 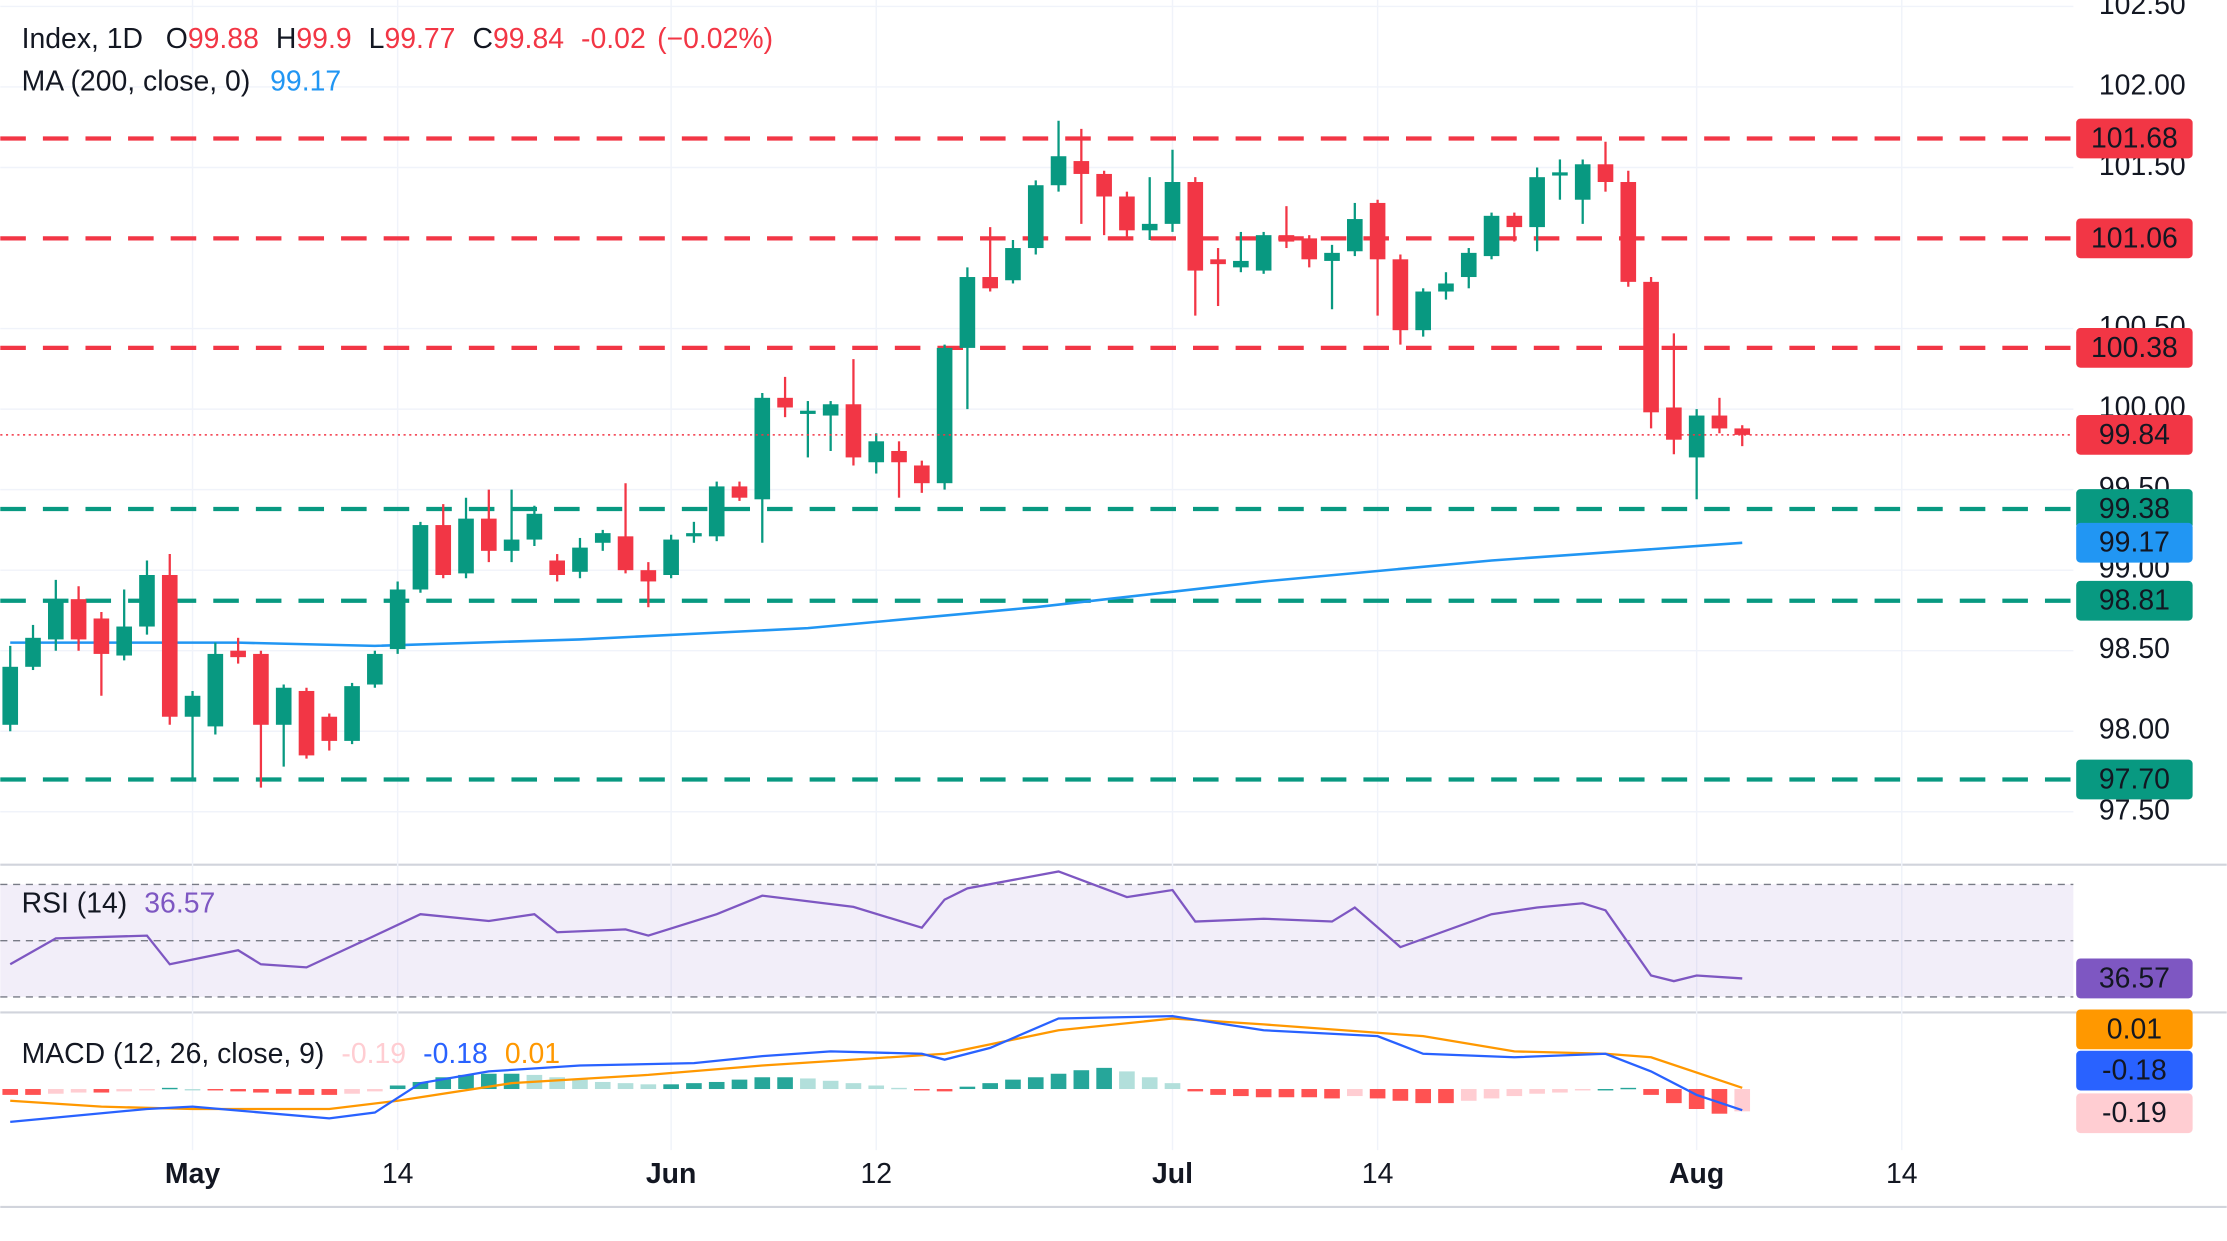 What do you see at coordinates (671, 1174) in the screenshot?
I see `x-tick-label: Jun` at bounding box center [671, 1174].